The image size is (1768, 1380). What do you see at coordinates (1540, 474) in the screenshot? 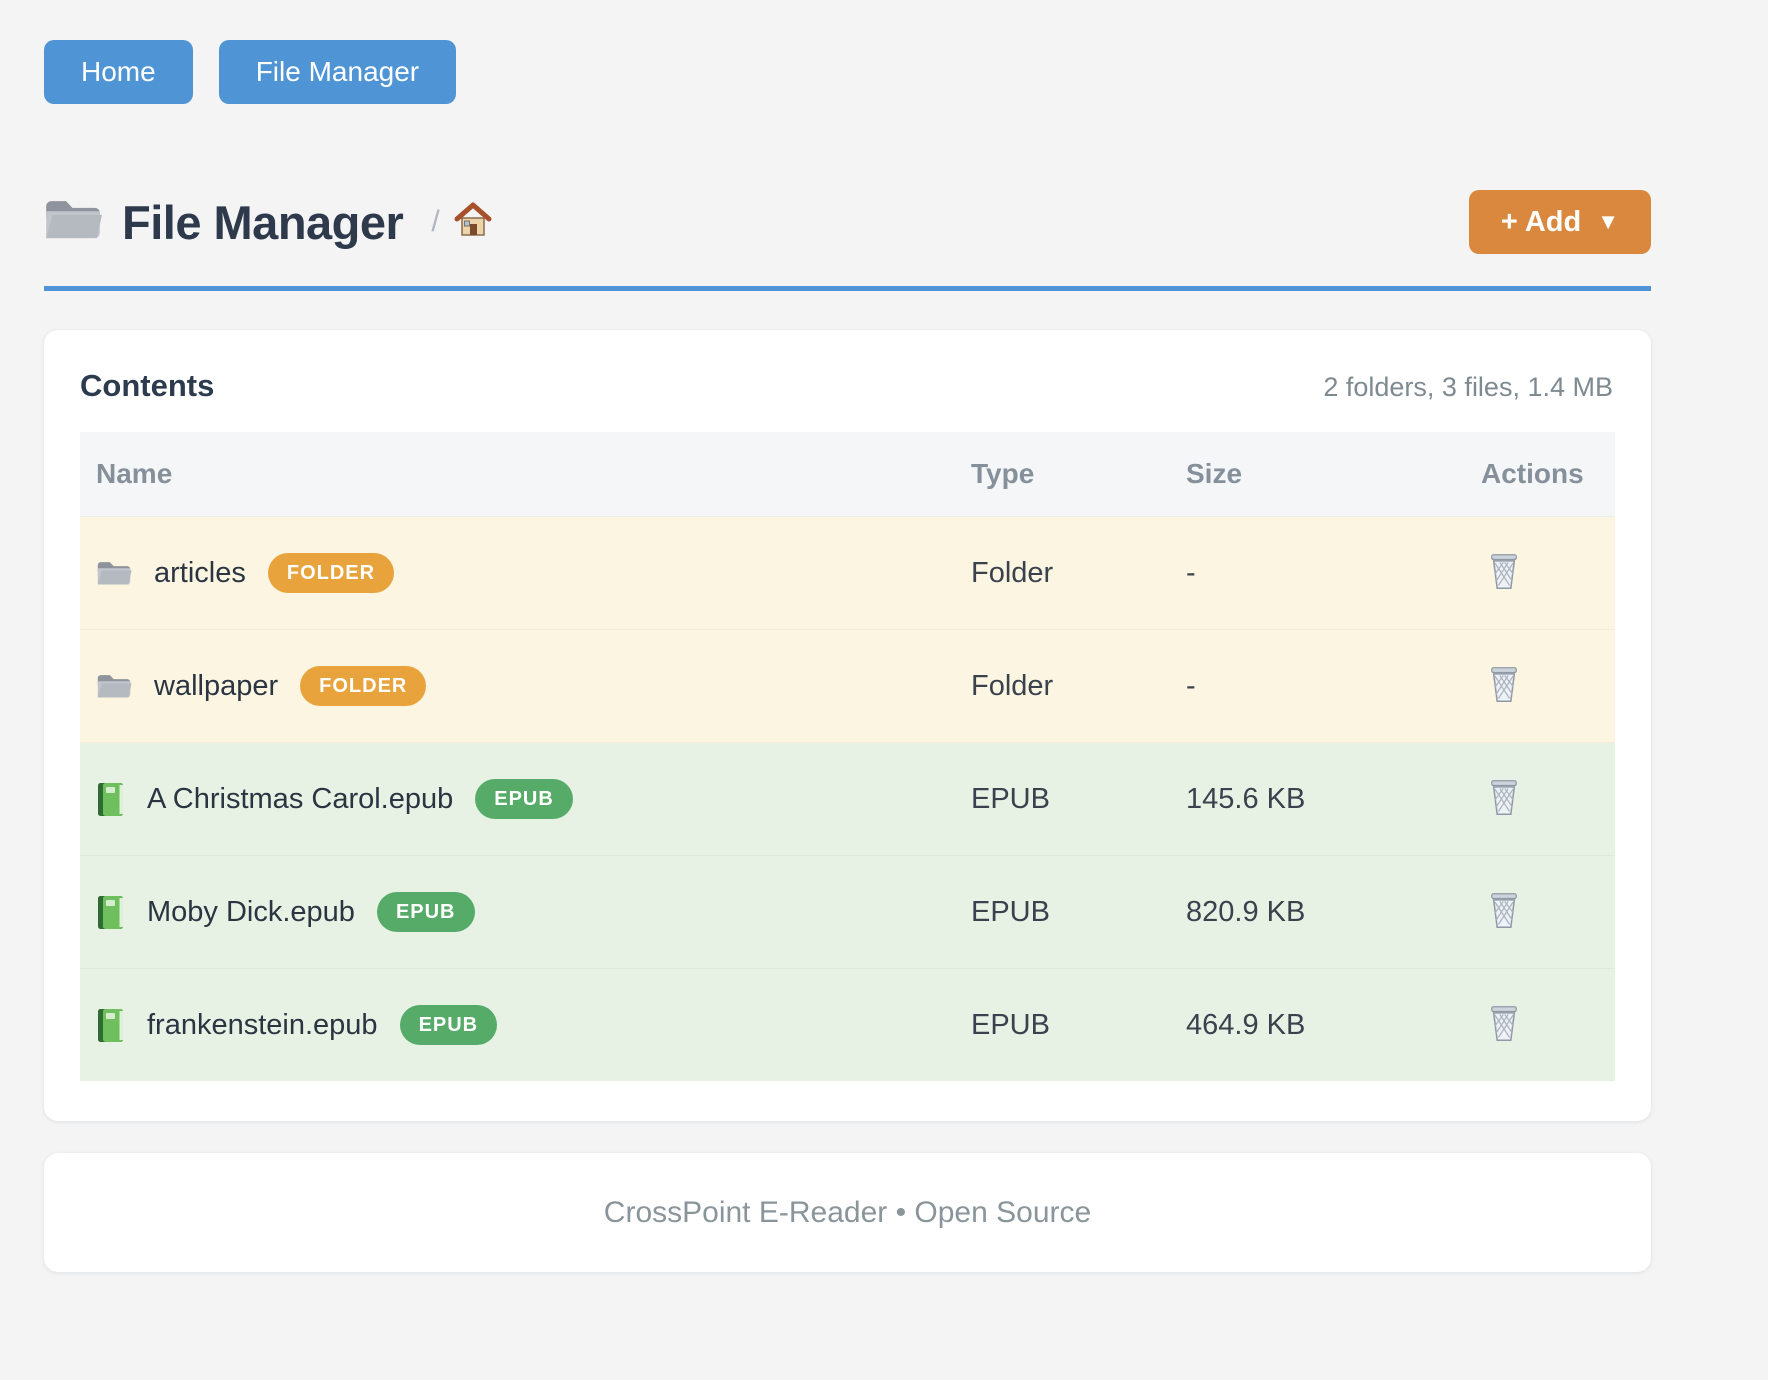
I see `column-header-actions: Actions` at bounding box center [1540, 474].